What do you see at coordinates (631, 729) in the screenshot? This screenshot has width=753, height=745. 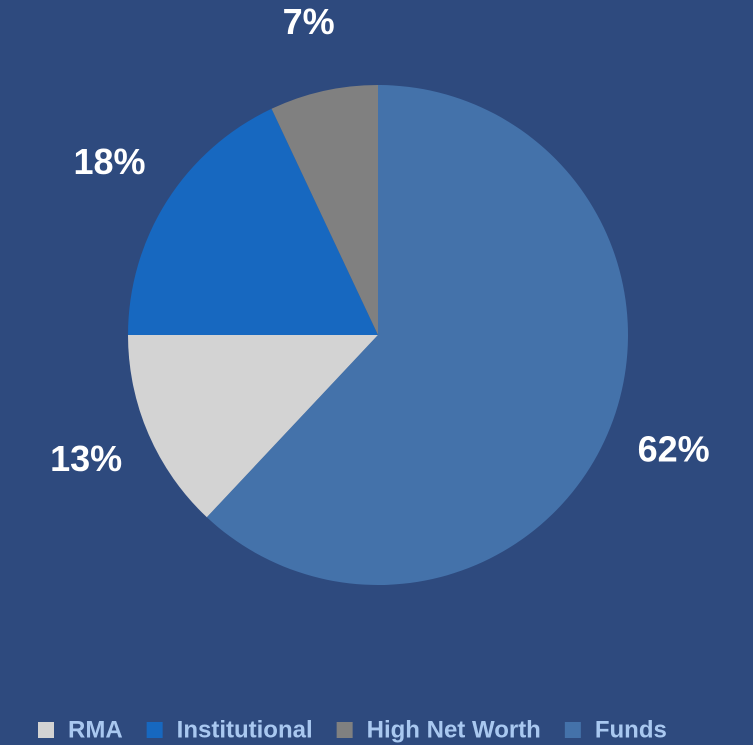 I see `legend-label: Funds` at bounding box center [631, 729].